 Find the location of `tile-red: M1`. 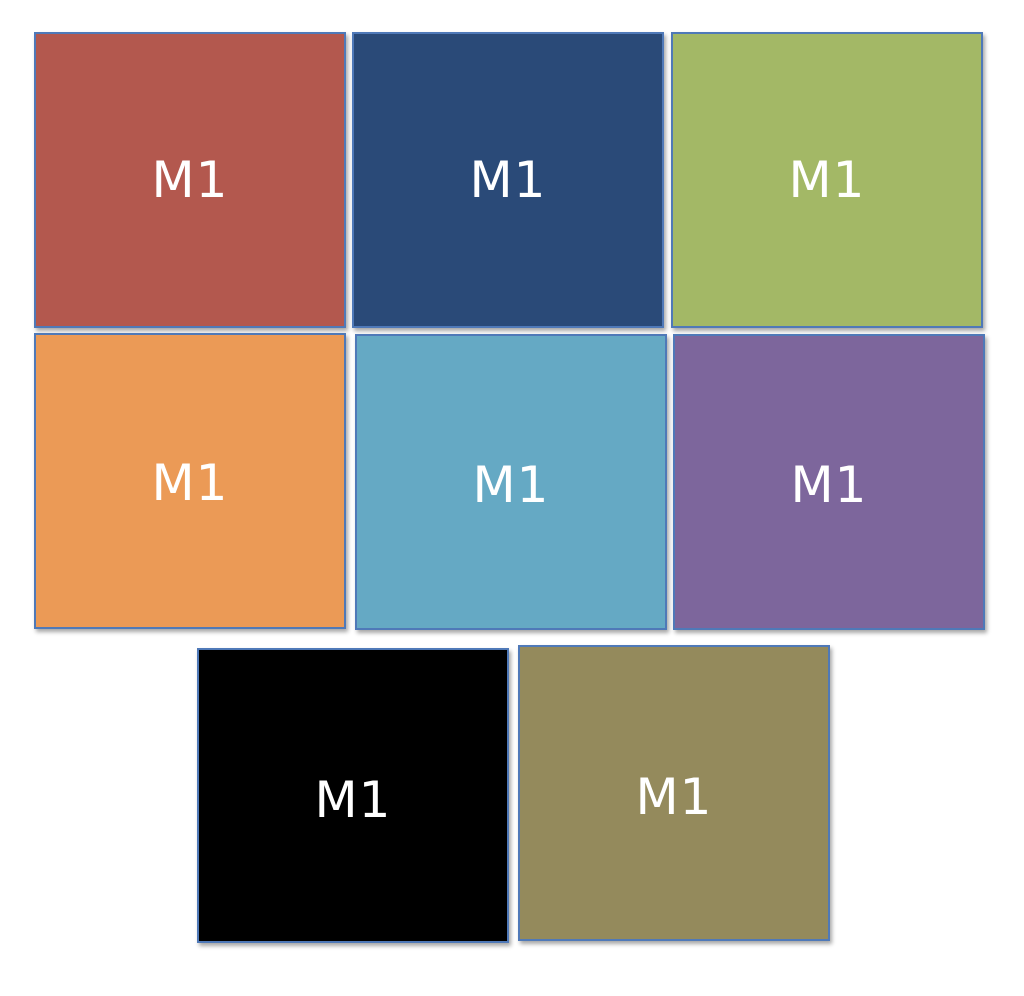

tile-red: M1 is located at coordinates (190, 180).